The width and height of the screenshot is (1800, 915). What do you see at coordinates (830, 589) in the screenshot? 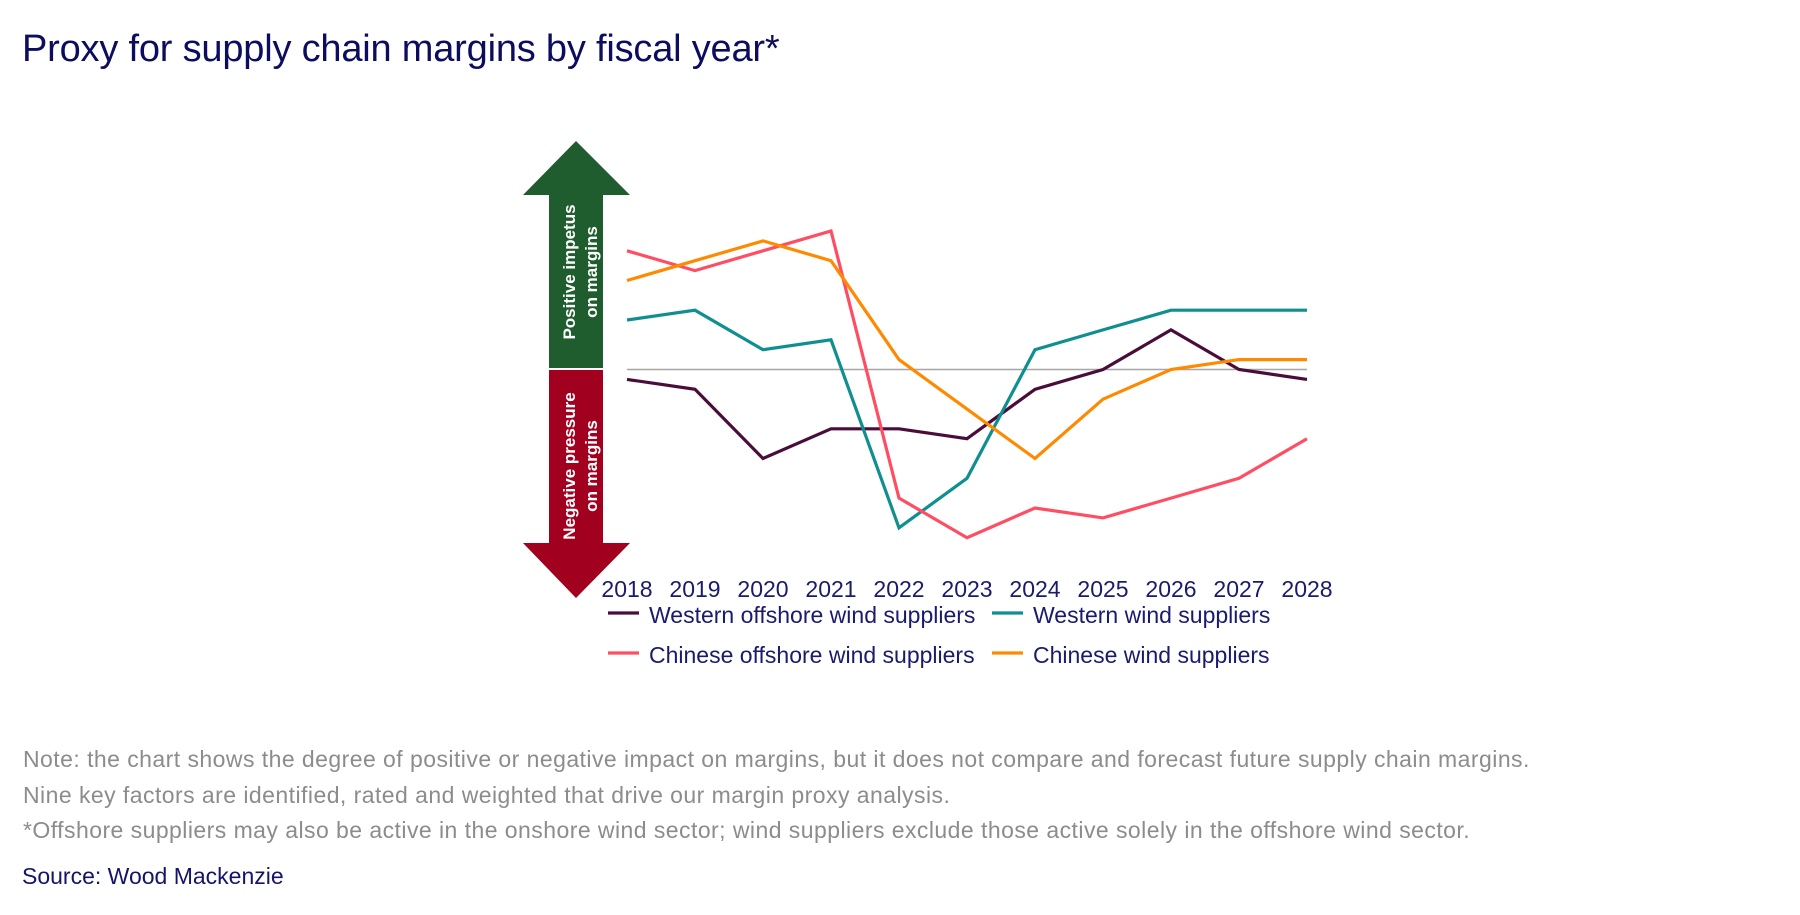
I see `x-tick-label: 2021` at bounding box center [830, 589].